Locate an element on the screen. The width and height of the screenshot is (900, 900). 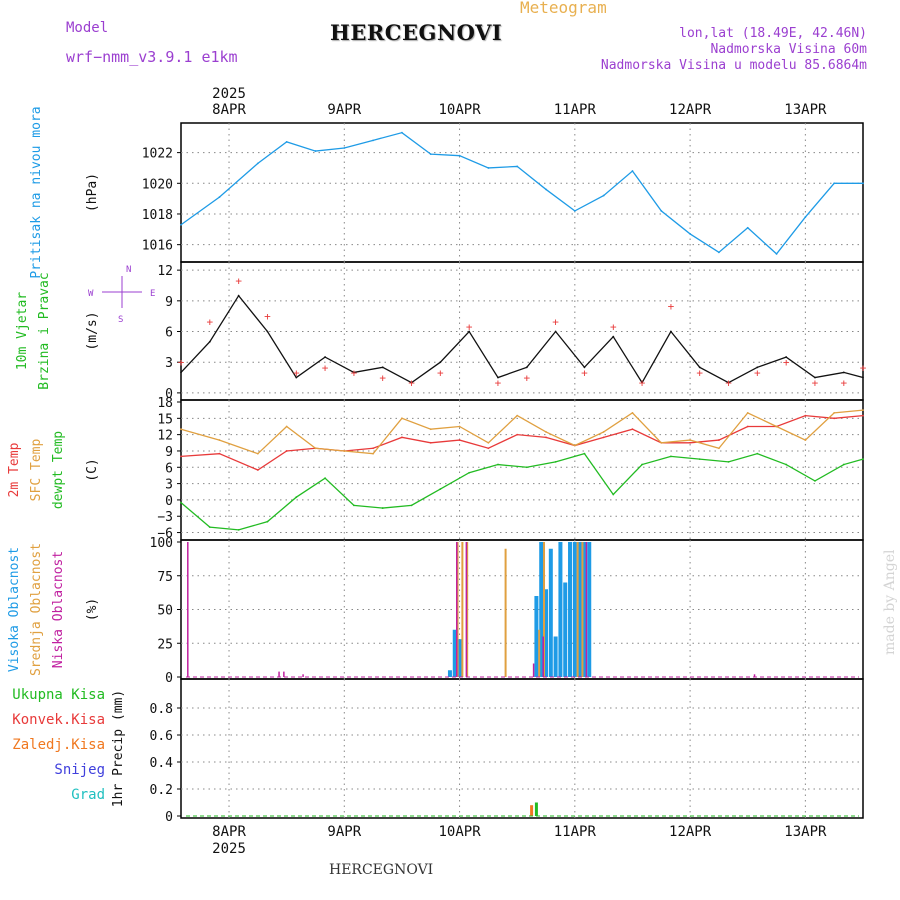
precip-legend-grad: Grad is located at coordinates (88, 795).